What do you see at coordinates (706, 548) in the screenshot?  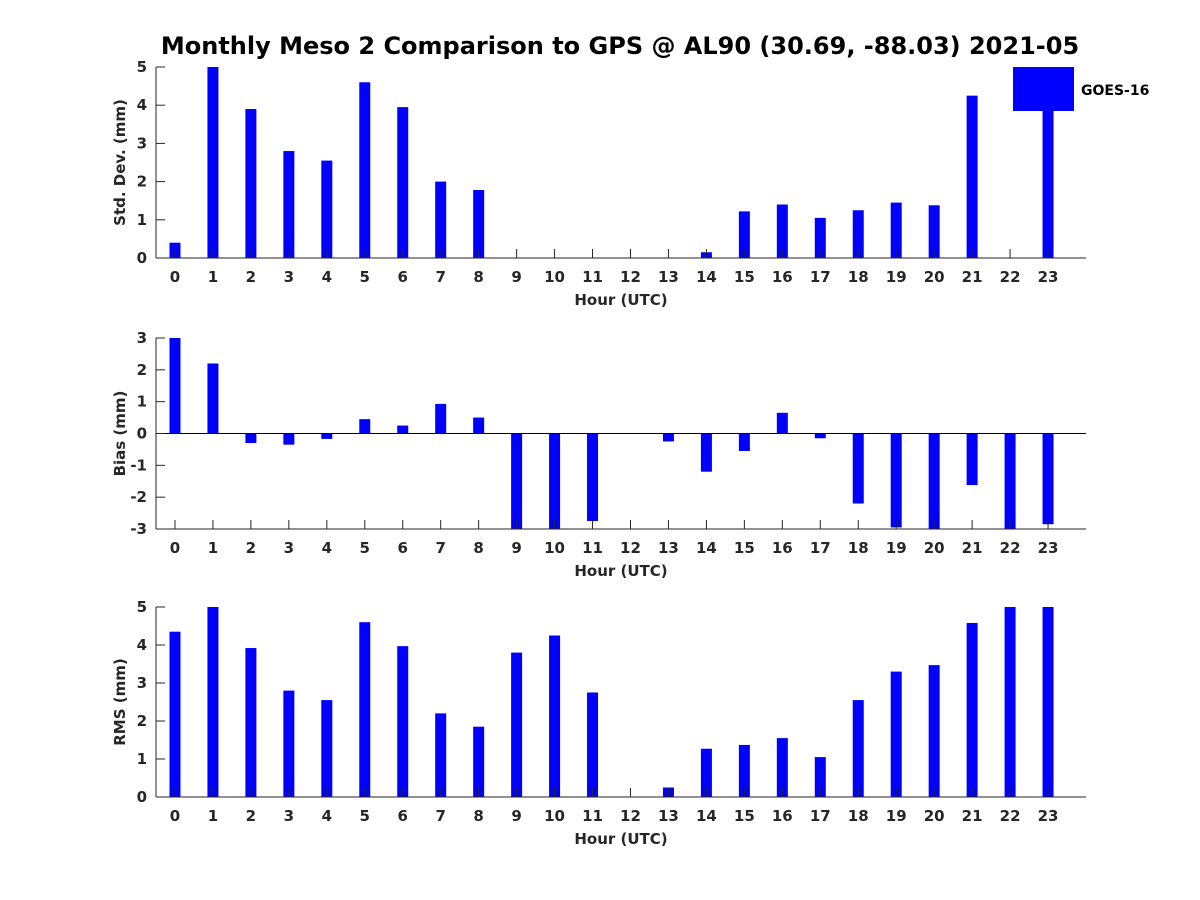 I see `x-tick-label: 14` at bounding box center [706, 548].